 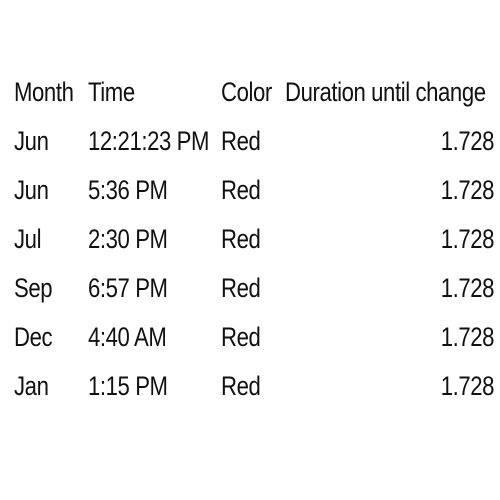 What do you see at coordinates (154, 92) in the screenshot?
I see `header-time: Time` at bounding box center [154, 92].